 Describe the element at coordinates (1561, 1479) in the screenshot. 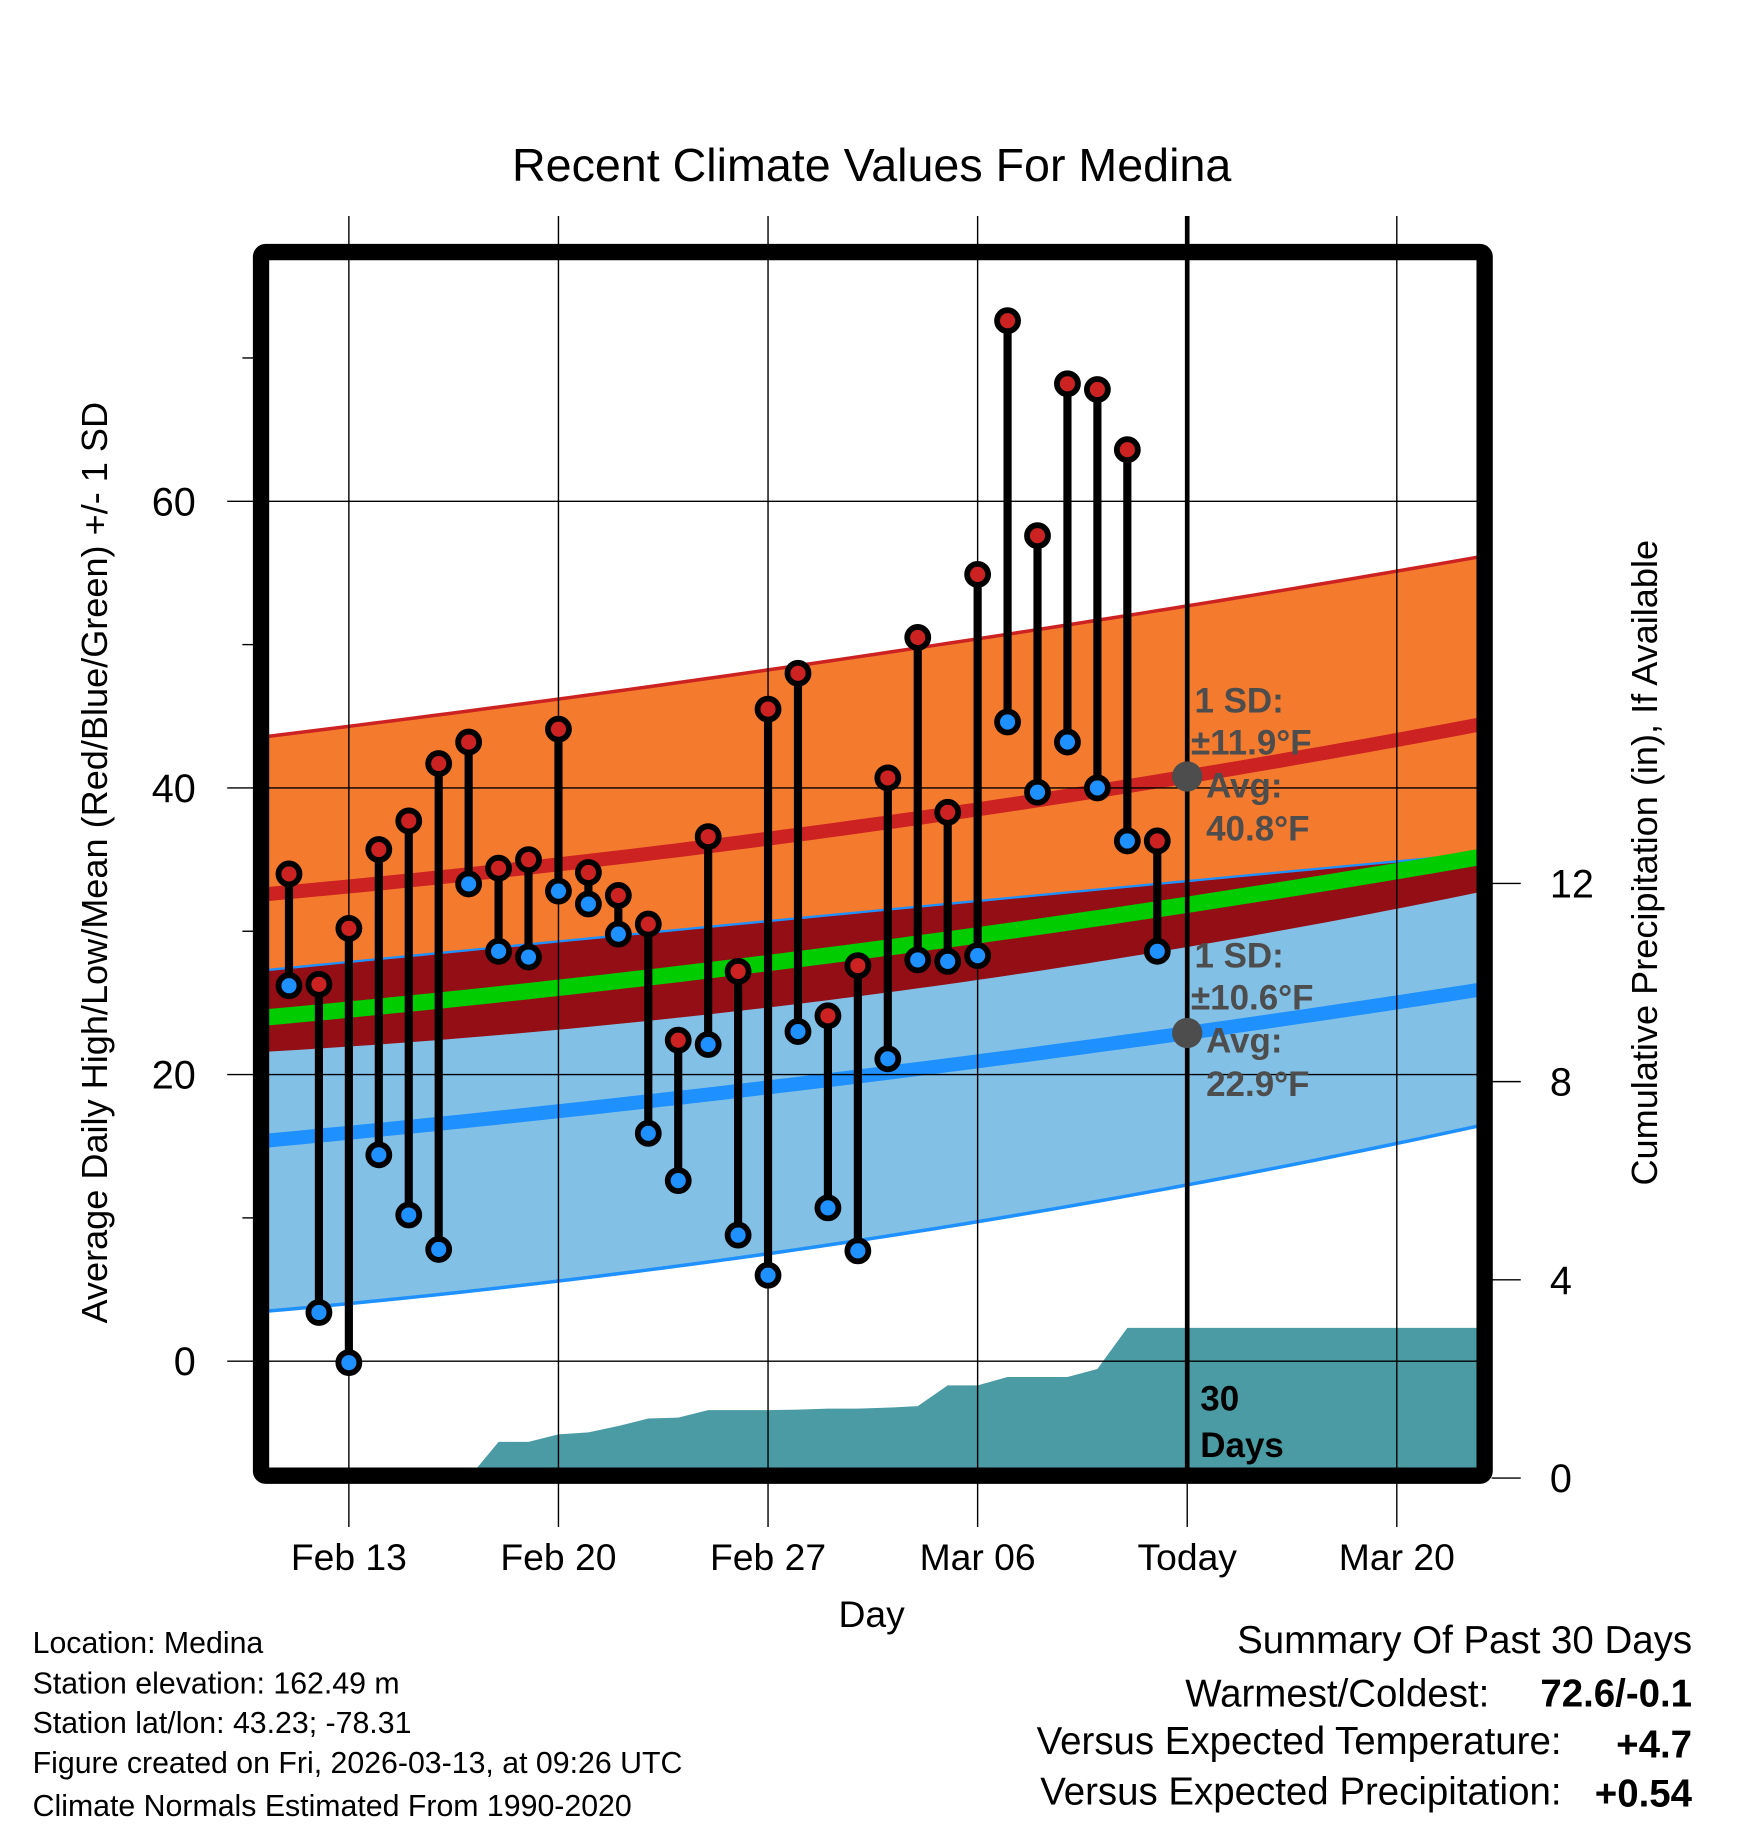

I see `y2-tick-label: 0` at that location.